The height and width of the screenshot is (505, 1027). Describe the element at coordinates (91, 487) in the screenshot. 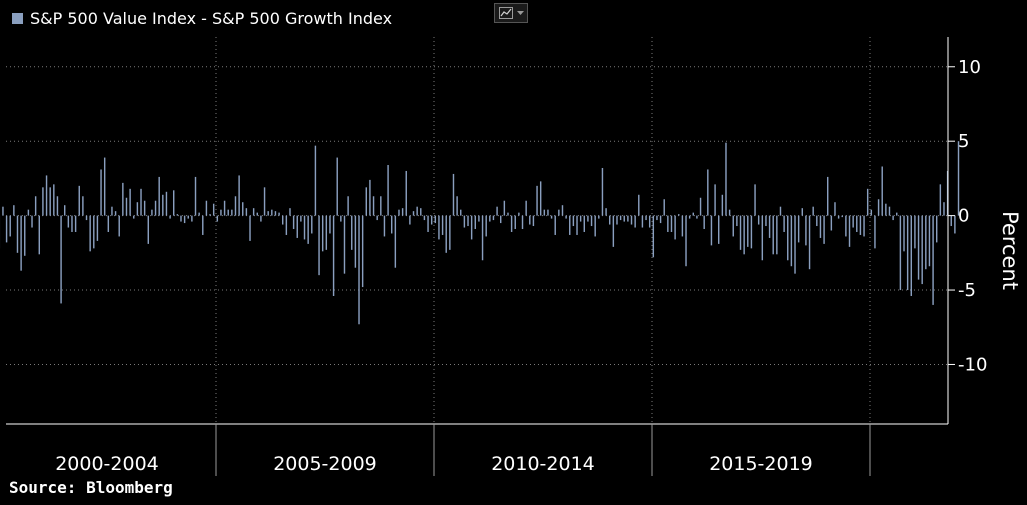

I see `source-note: Source: Bloomberg` at that location.